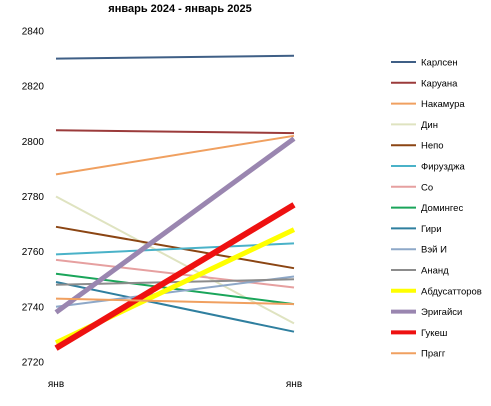  I want to click on y-tick-label: 2820, so click(33, 87).